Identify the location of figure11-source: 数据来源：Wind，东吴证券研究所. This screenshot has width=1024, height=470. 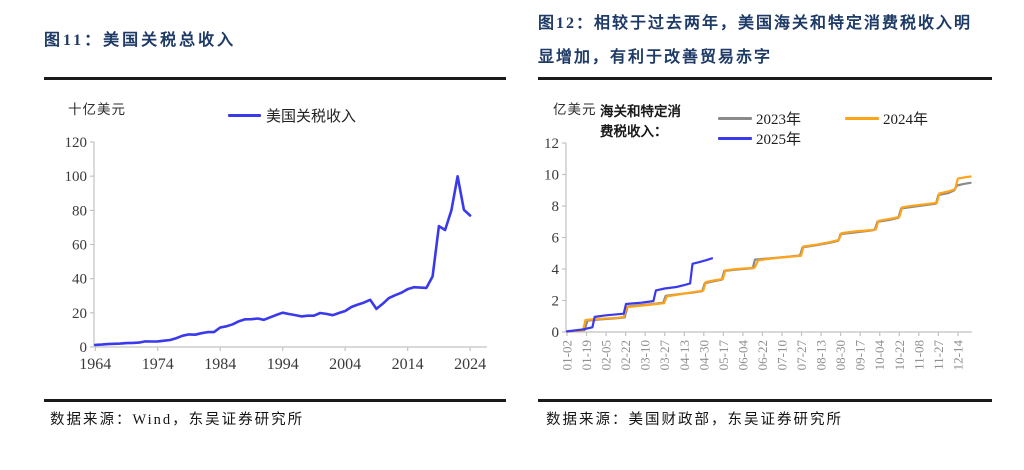
(177, 420).